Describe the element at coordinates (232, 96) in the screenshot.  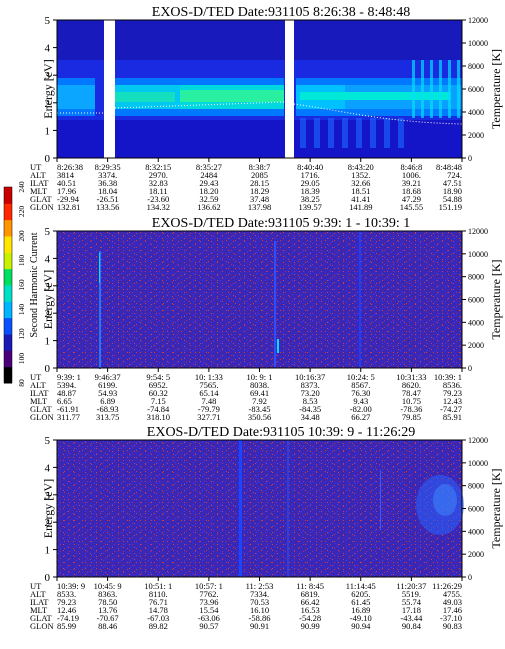
I see `band-core` at that location.